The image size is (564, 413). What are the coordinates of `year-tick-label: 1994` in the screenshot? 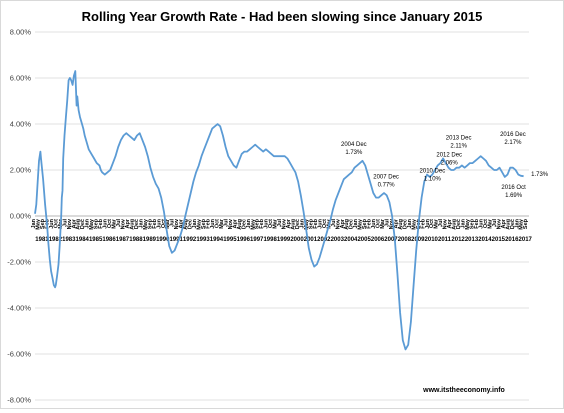 It's located at (217, 240).